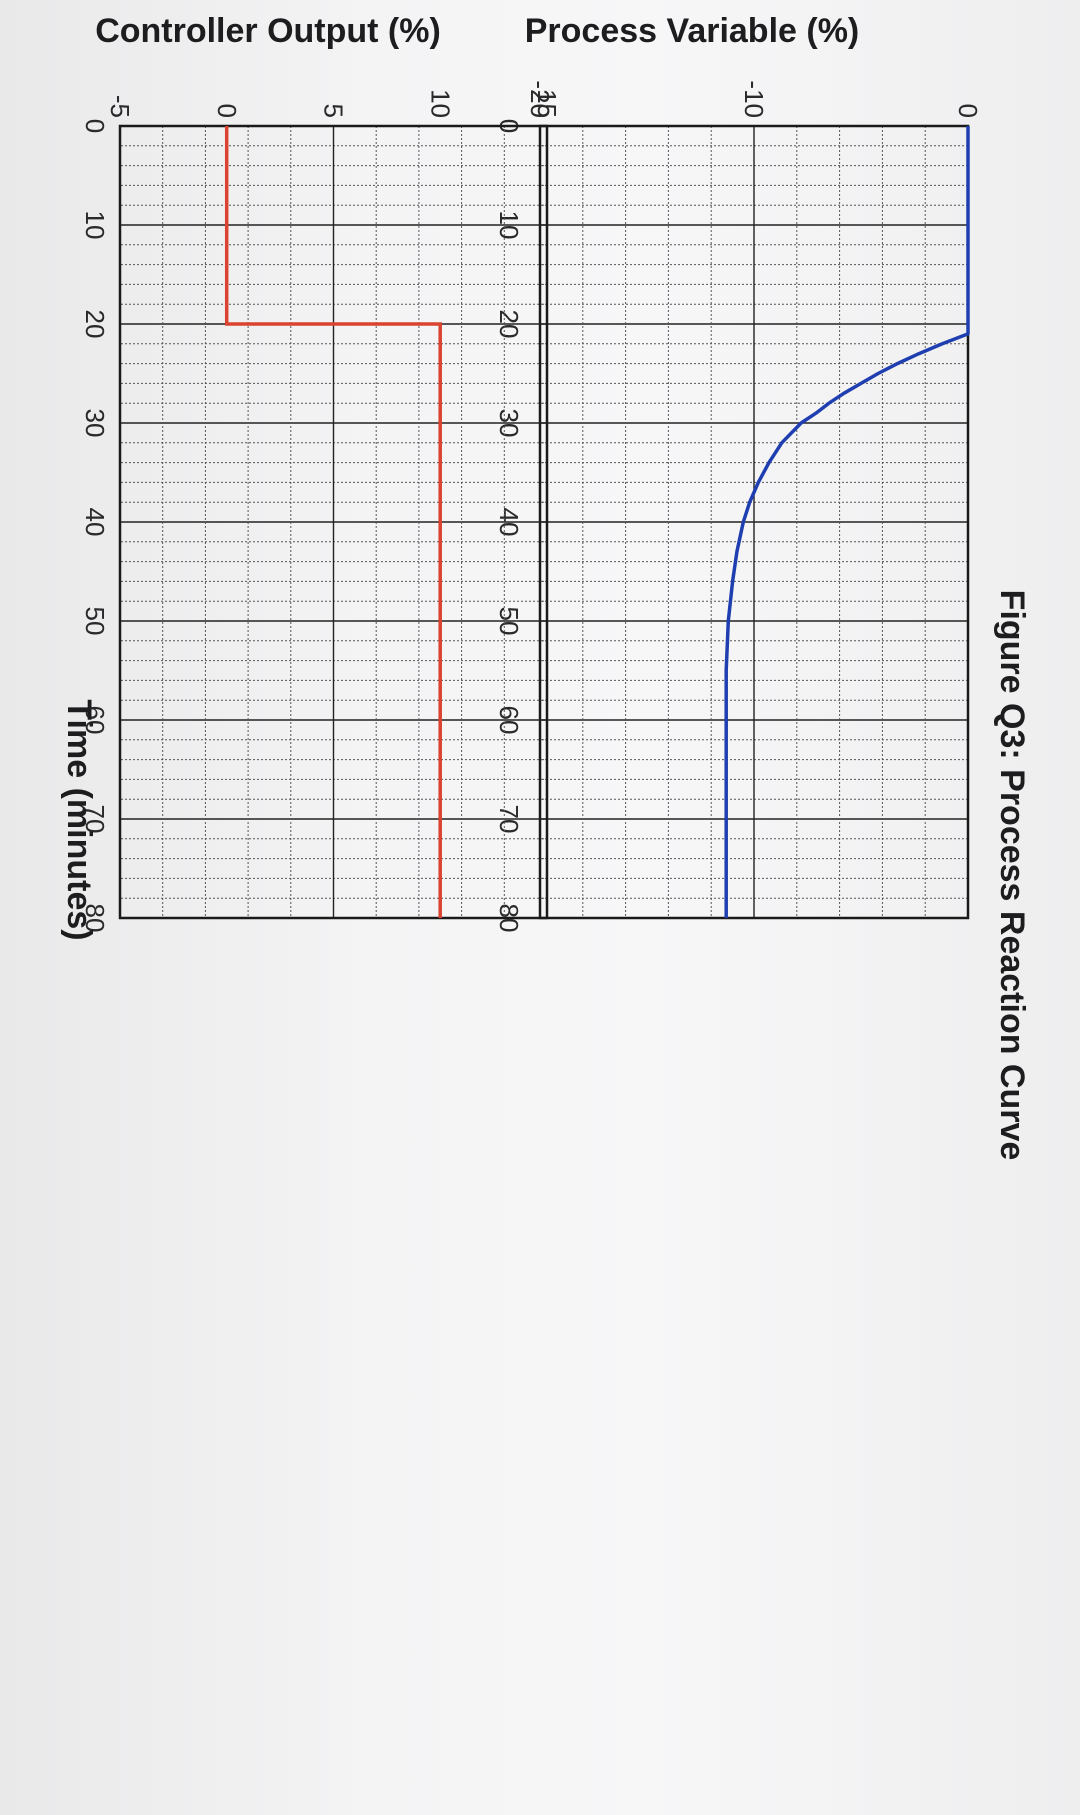  I want to click on co-x-tick-label: 60, so click(95, 720).